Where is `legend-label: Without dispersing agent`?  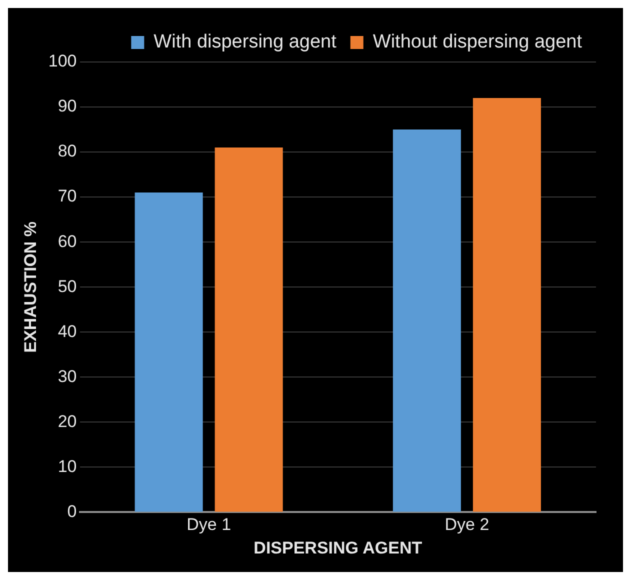 legend-label: Without dispersing agent is located at coordinates (477, 42).